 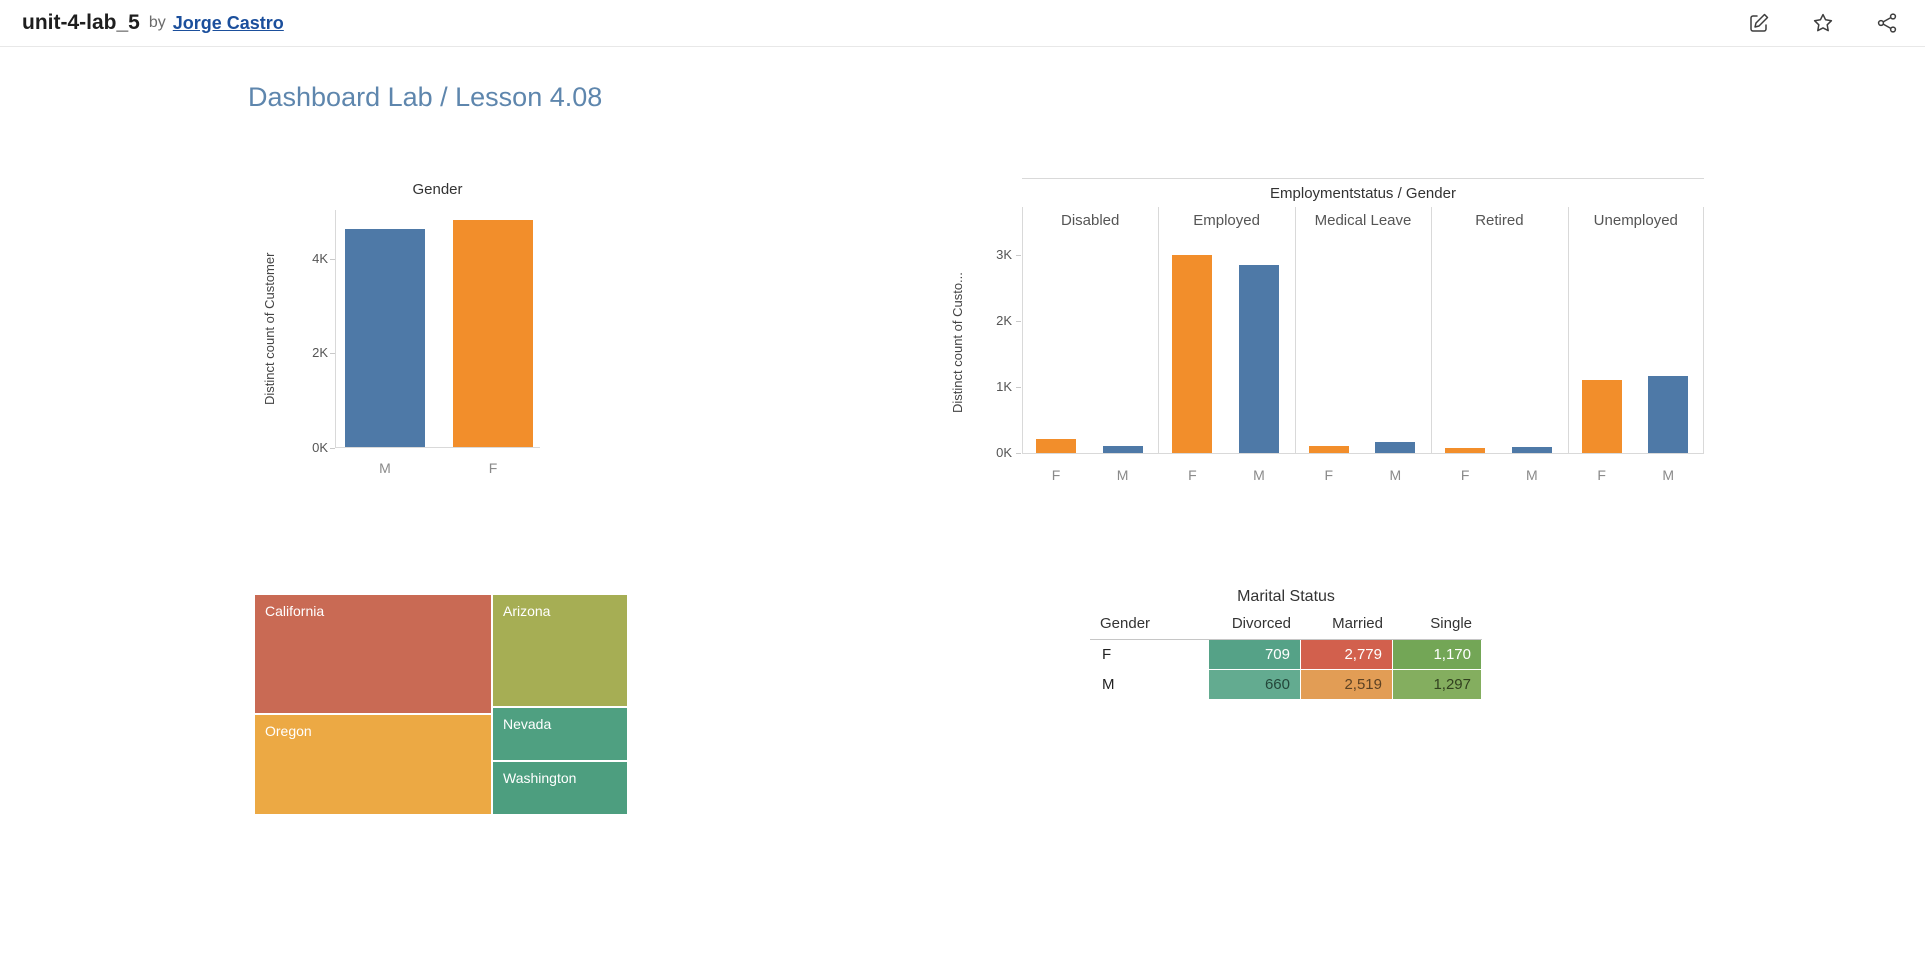 I want to click on marital-table-header: Gender Divorced Married Single, so click(x=1286, y=626).